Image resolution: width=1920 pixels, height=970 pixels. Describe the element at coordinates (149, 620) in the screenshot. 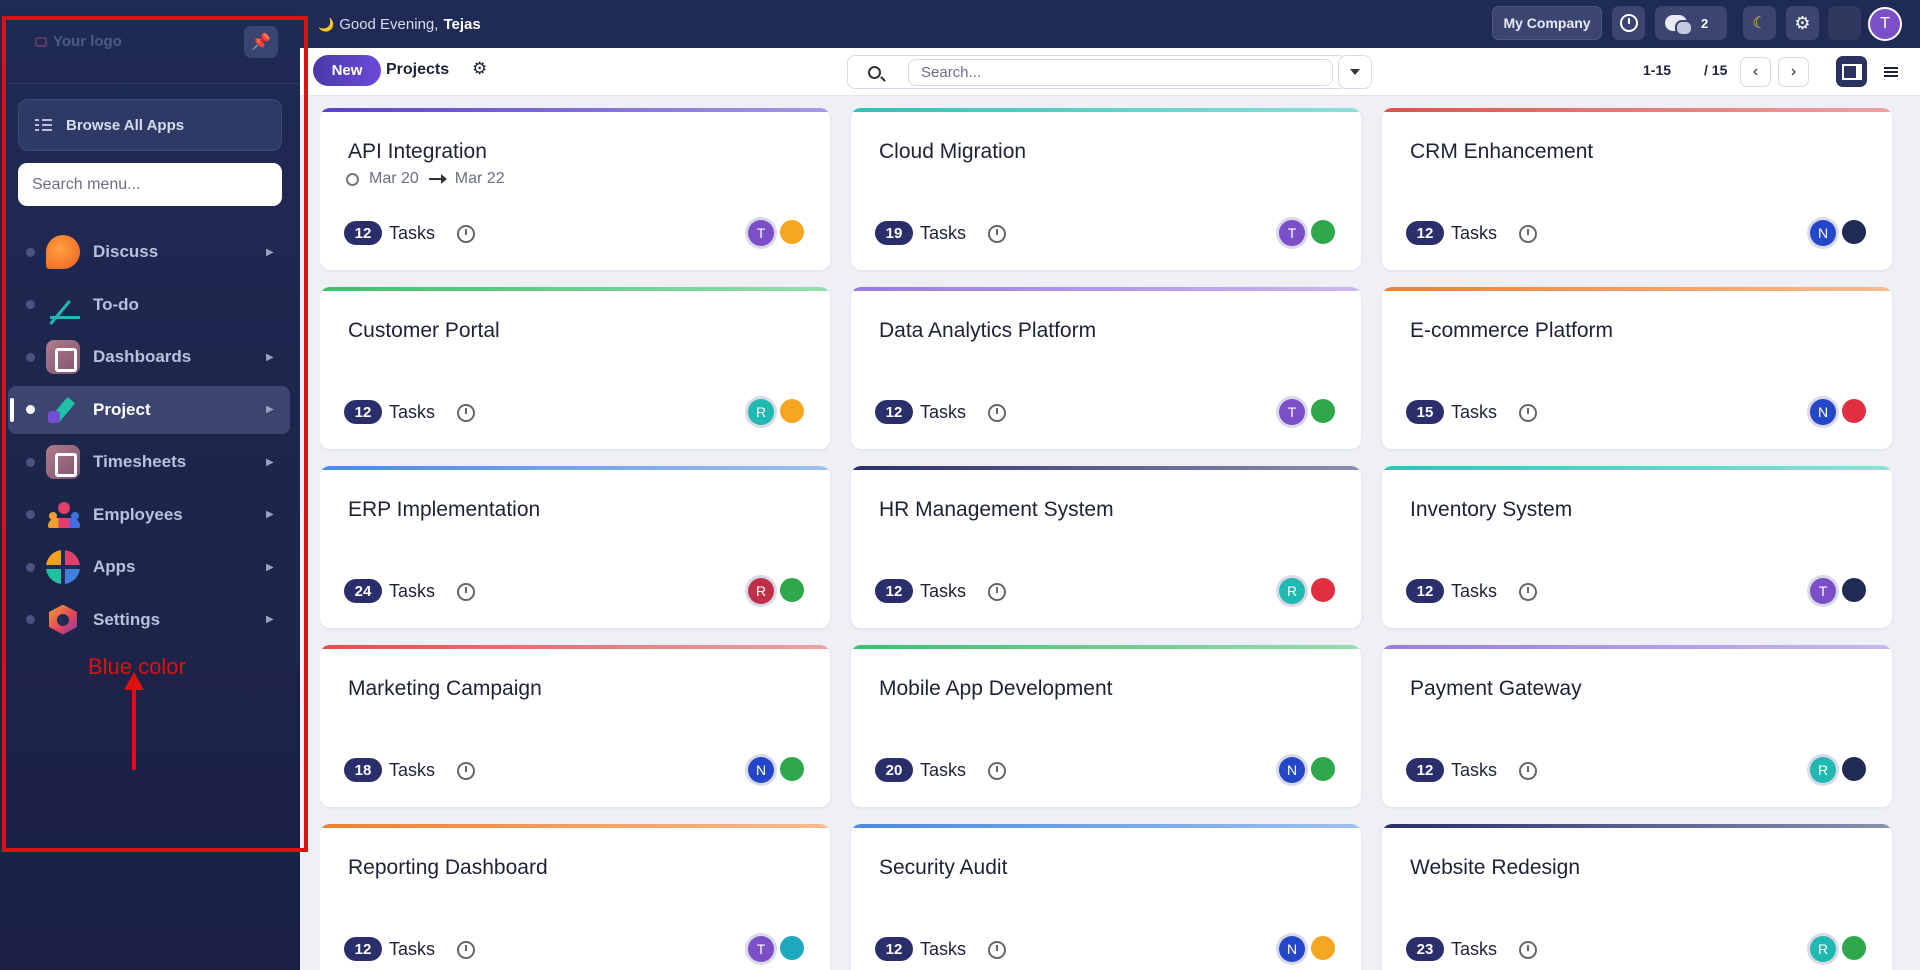

I see `sidebar-item-settings: Settings ▶` at that location.